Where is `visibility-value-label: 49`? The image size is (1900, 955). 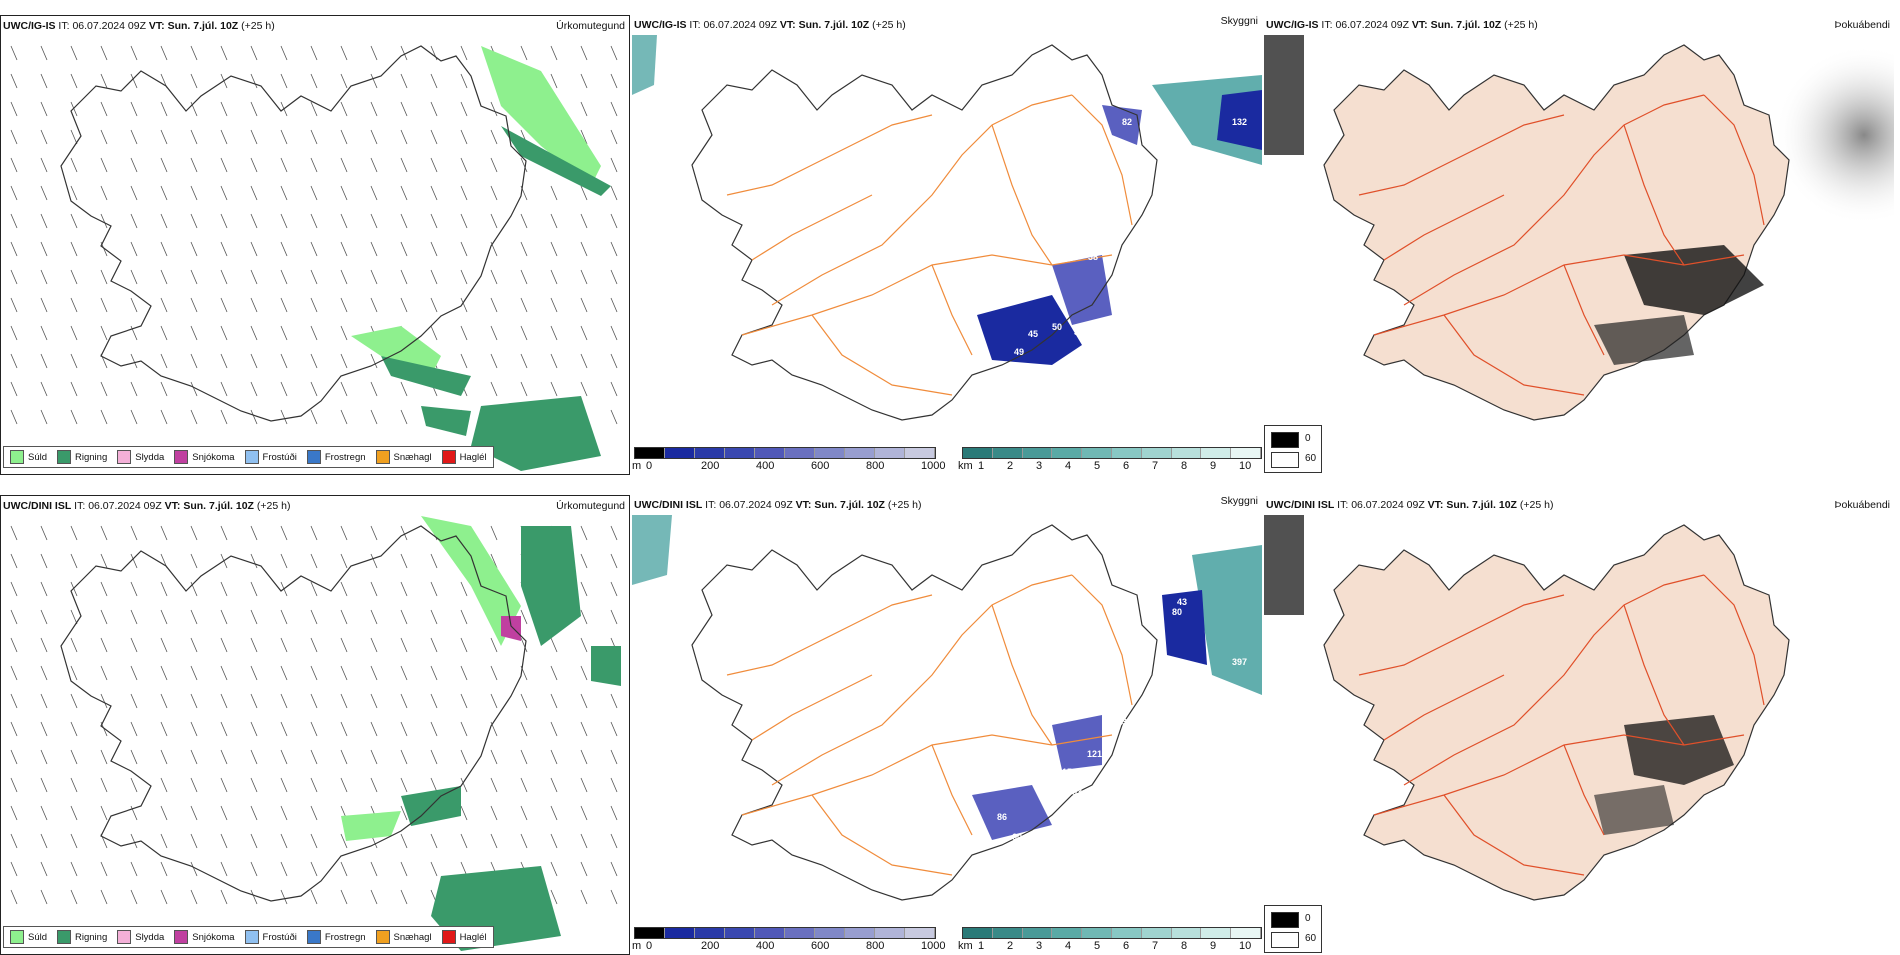
visibility-value-label: 49 is located at coordinates (1019, 352).